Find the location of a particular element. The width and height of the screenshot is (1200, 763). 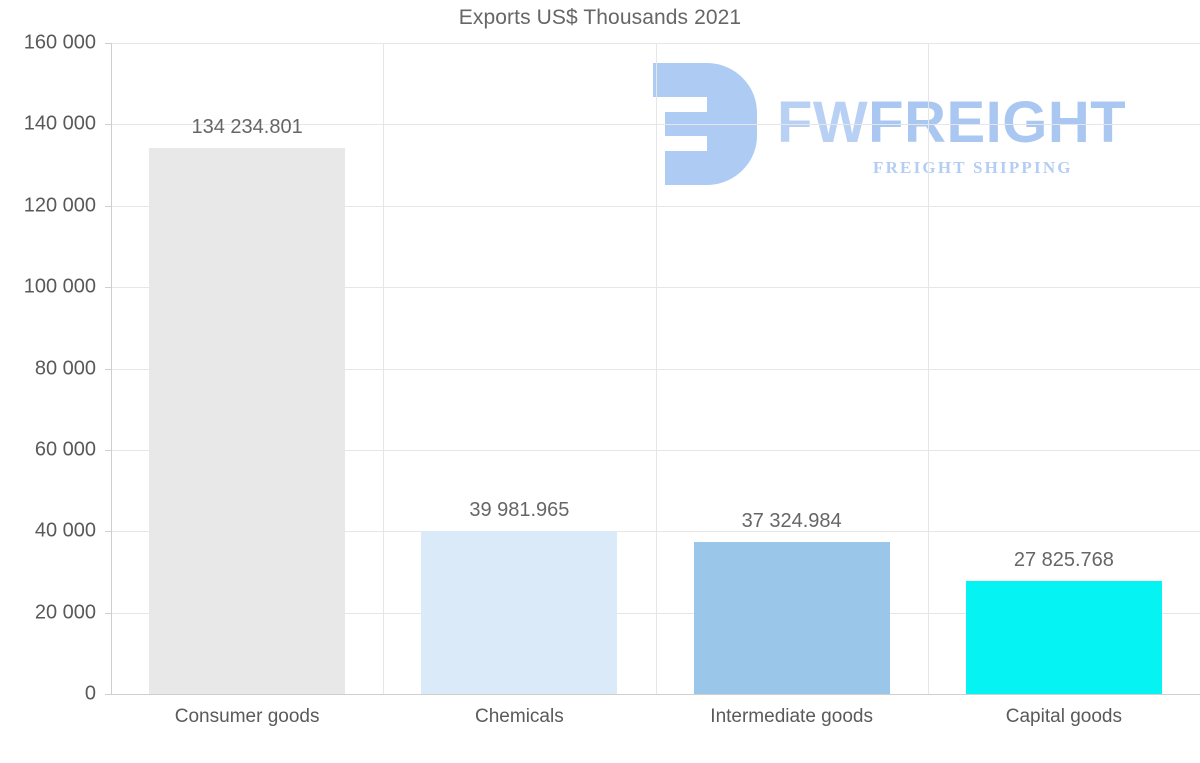

y-axis-tick-label: 100 000 is located at coordinates (59, 286).